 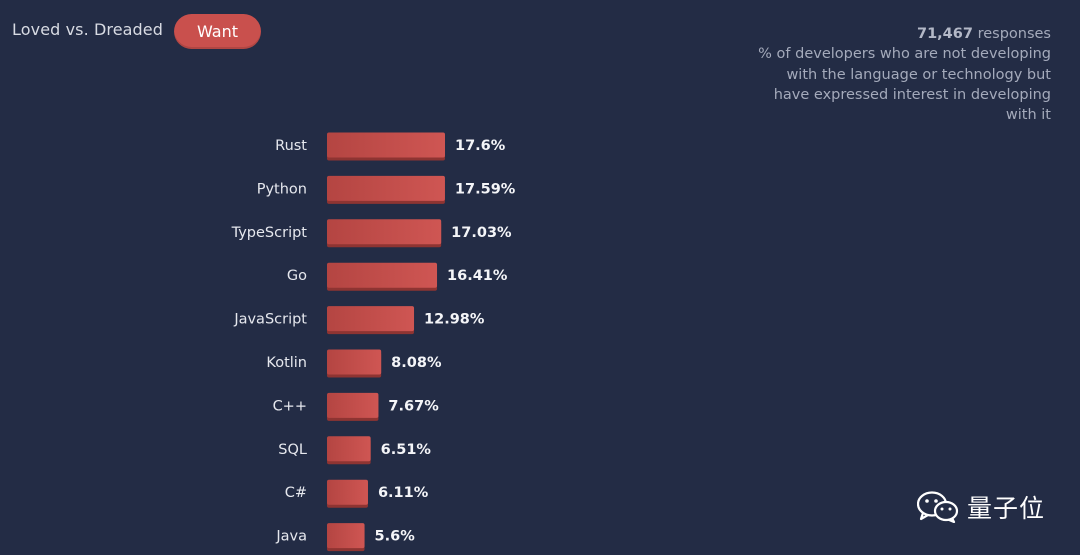 What do you see at coordinates (413, 406) in the screenshot?
I see `value-label-cpp: 7.67%` at bounding box center [413, 406].